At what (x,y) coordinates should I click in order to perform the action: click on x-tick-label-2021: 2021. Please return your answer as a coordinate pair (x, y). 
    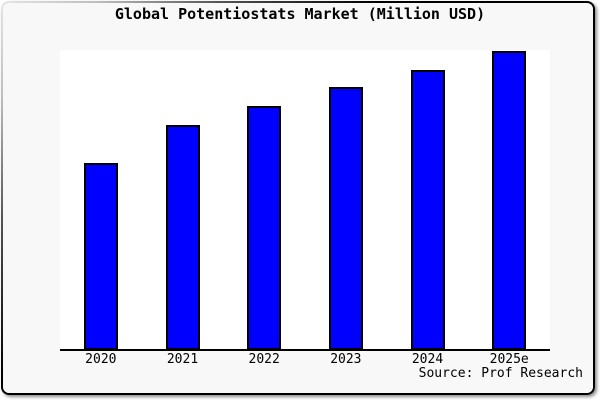
    Looking at the image, I should click on (182, 359).